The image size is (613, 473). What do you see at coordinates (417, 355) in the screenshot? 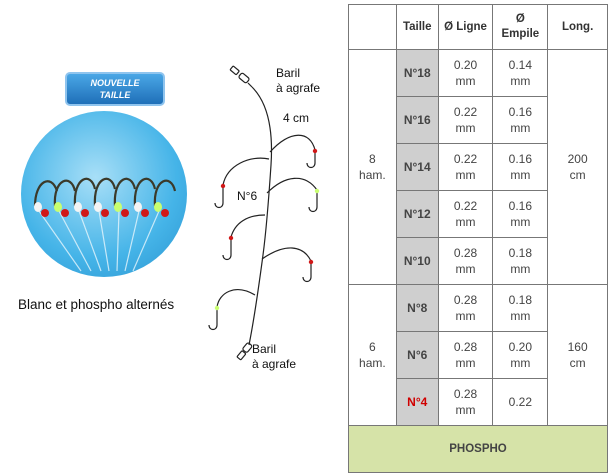
I see `size-cell: N°6` at bounding box center [417, 355].